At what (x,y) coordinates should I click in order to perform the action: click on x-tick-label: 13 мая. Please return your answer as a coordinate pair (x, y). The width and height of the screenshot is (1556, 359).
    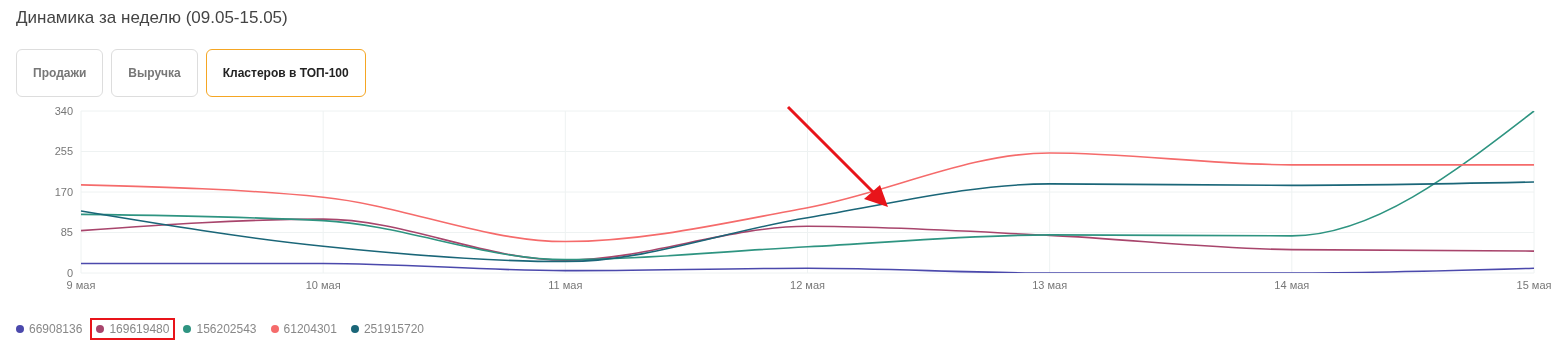
    Looking at the image, I should click on (1050, 284).